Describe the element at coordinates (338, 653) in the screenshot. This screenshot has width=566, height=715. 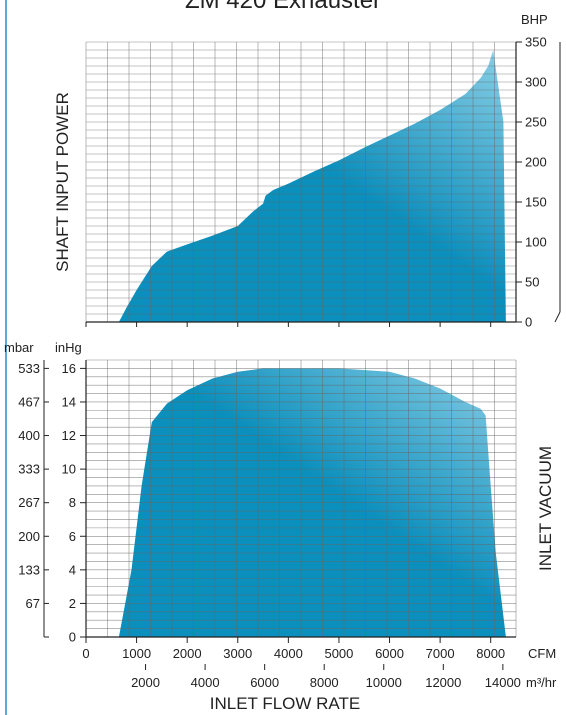
I see `cfm-tick-label: 5000` at that location.